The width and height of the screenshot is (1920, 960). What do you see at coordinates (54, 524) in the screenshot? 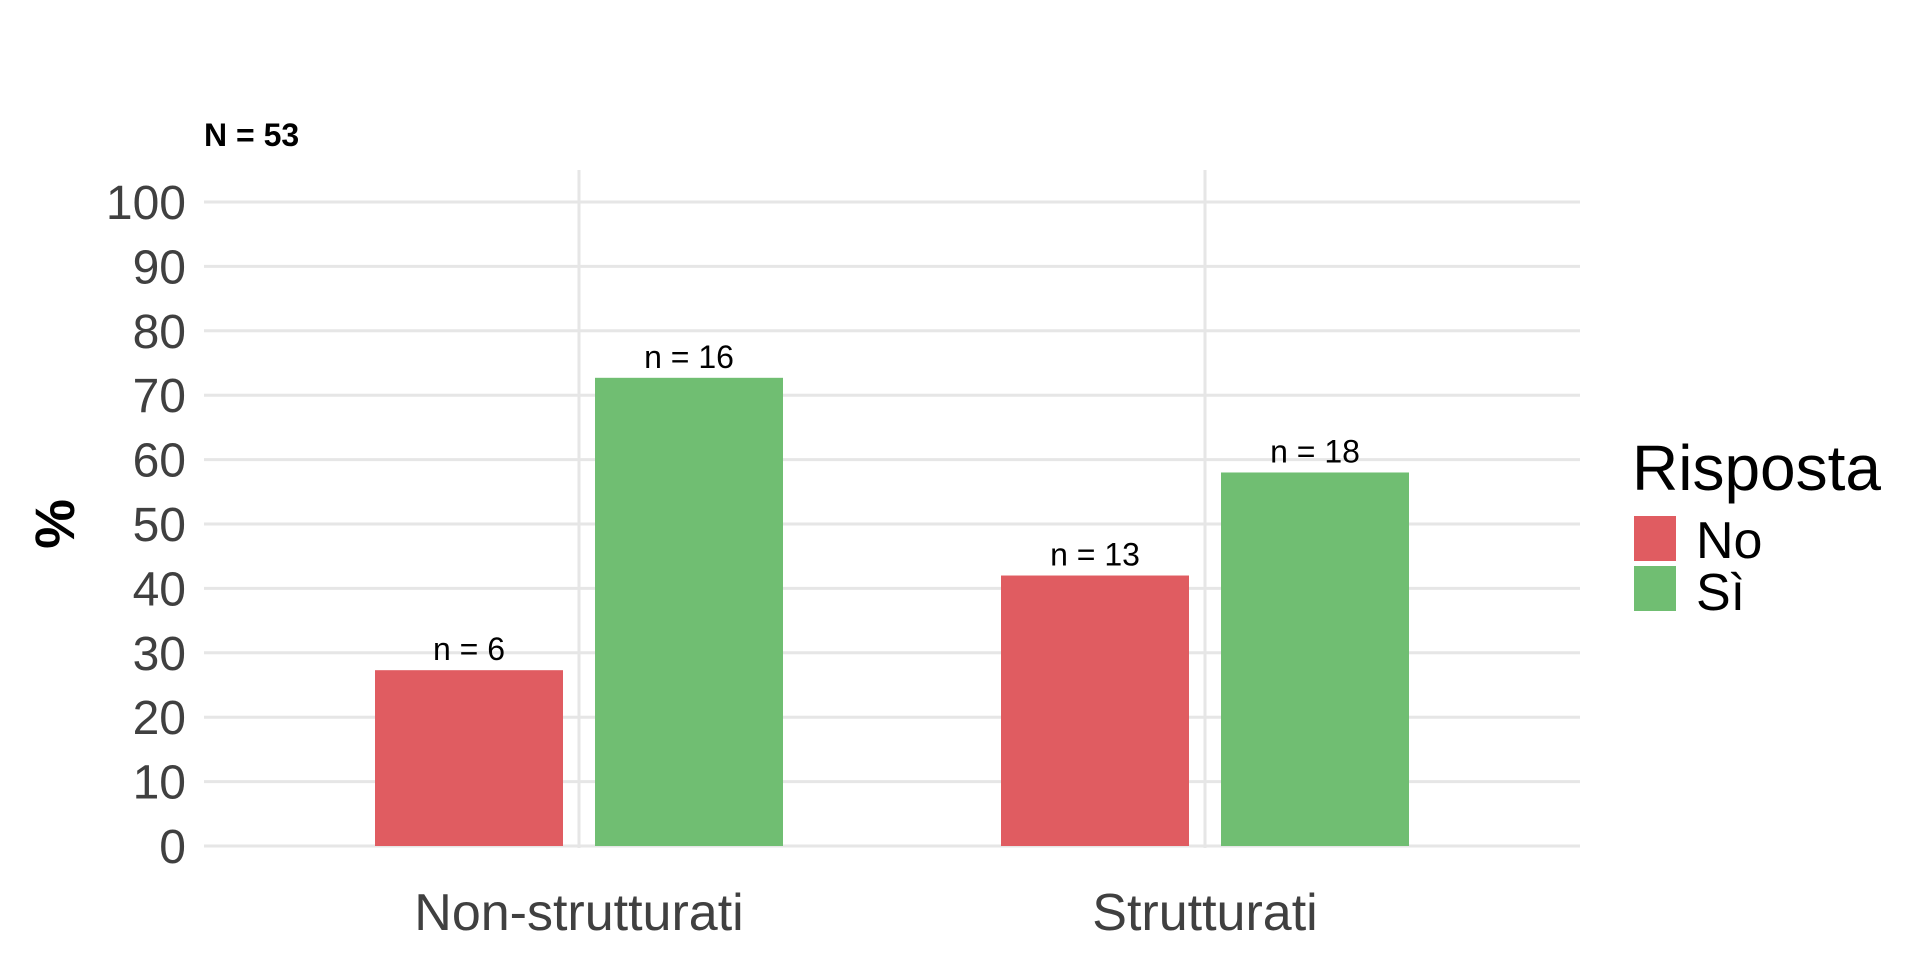
I see `y-axis-label: %` at bounding box center [54, 524].